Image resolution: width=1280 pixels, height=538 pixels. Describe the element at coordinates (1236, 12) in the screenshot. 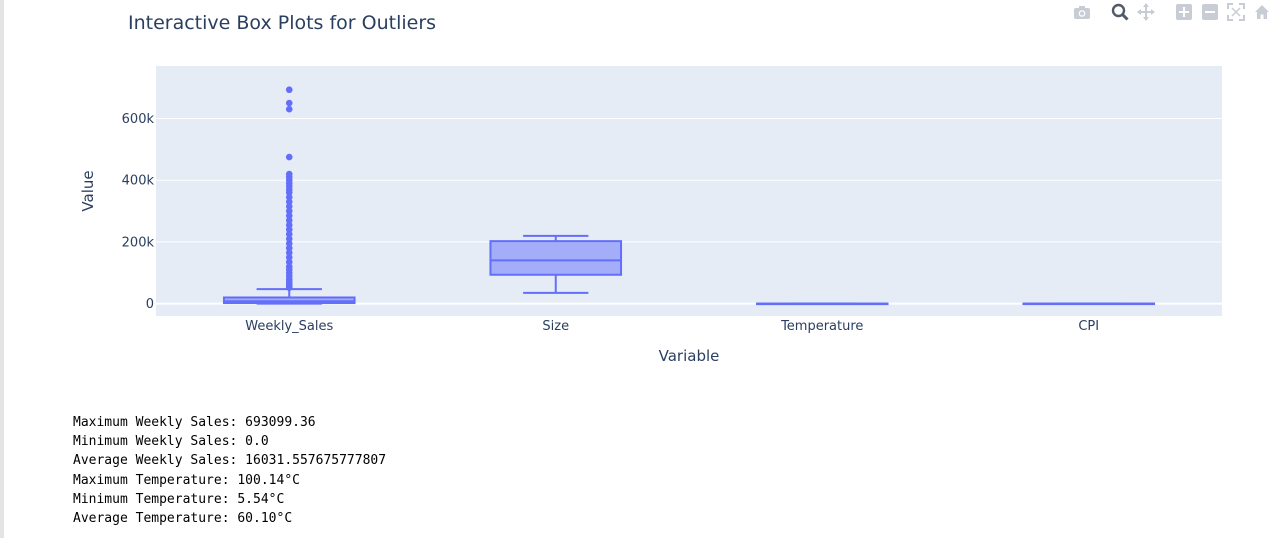

I see `autoscale-icon` at that location.